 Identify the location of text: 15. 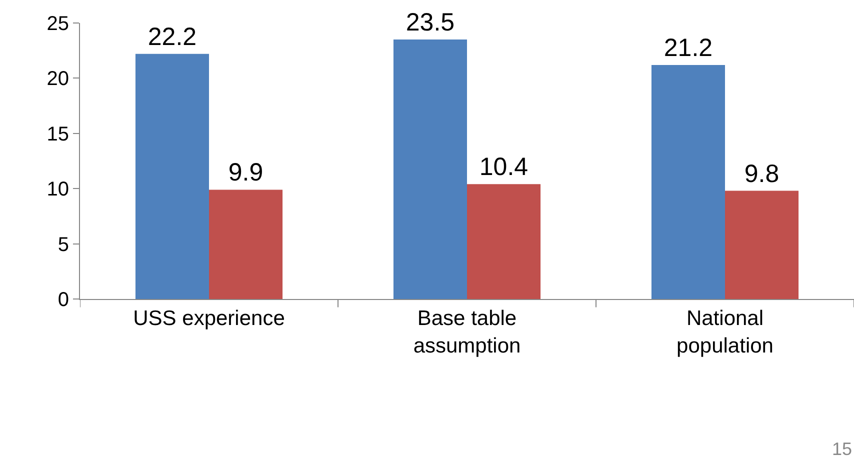
(842, 449).